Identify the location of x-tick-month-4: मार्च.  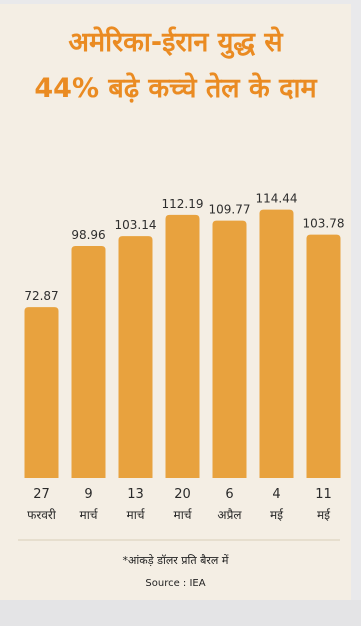
(183, 515).